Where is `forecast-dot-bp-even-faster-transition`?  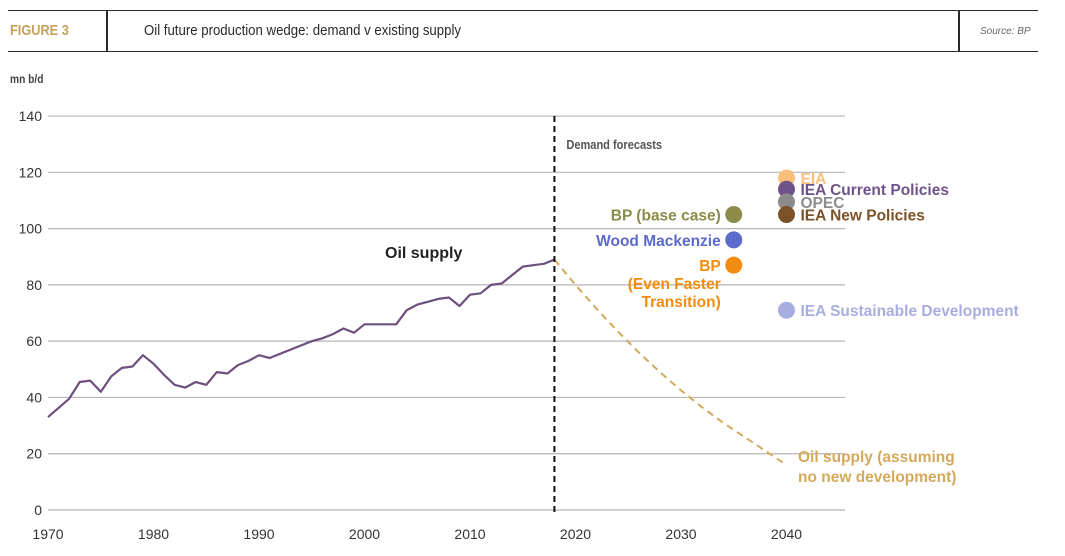
forecast-dot-bp-even-faster-transition is located at coordinates (734, 265).